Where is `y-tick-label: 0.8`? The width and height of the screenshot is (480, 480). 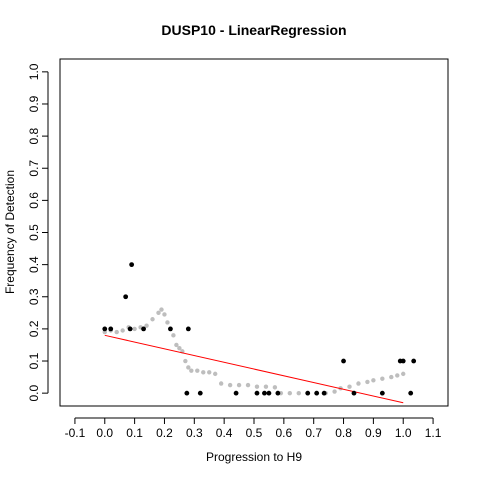 y-tick-label: 0.8 is located at coordinates (34, 135).